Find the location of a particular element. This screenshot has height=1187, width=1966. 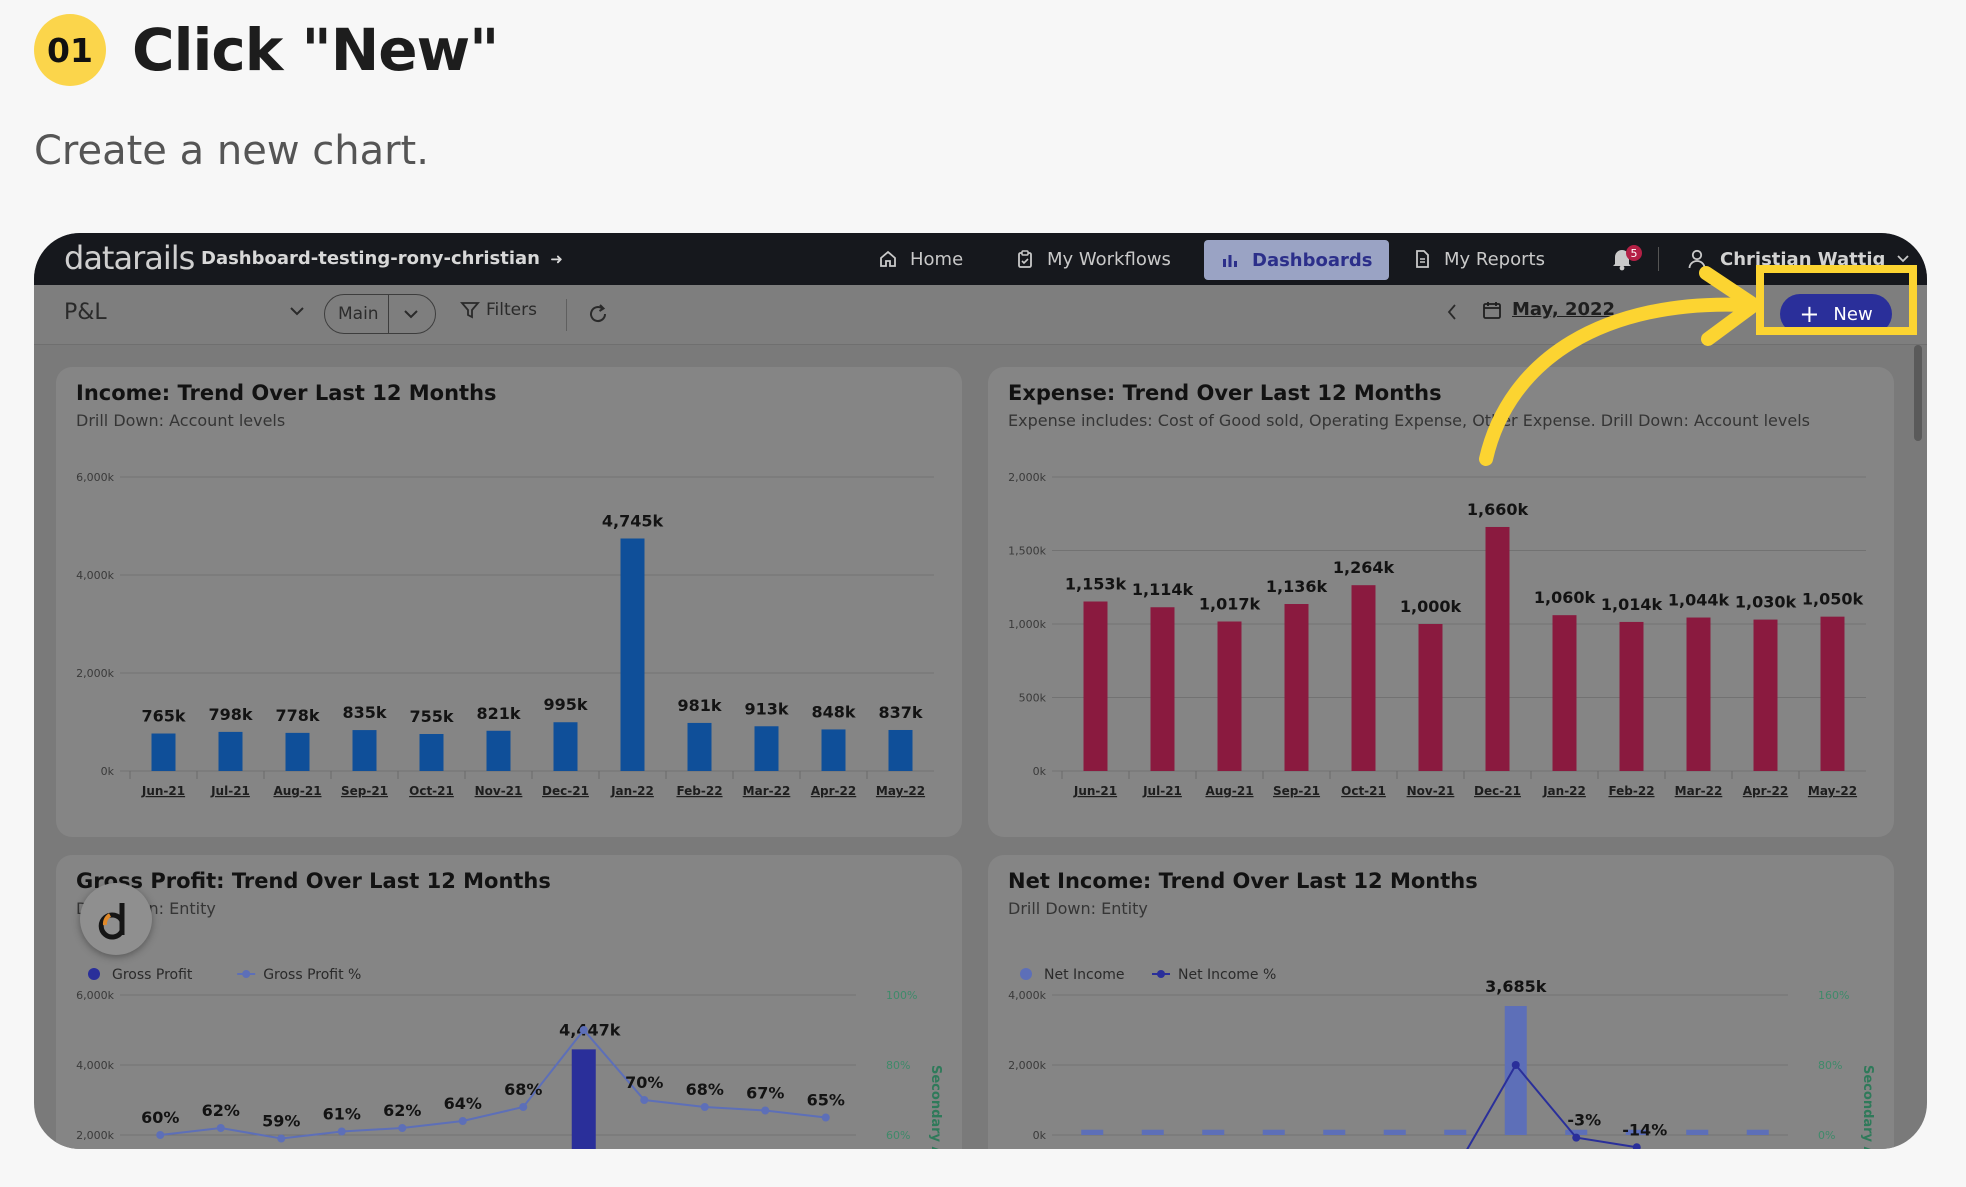

y2-tick-label: 100% is located at coordinates (901, 995).